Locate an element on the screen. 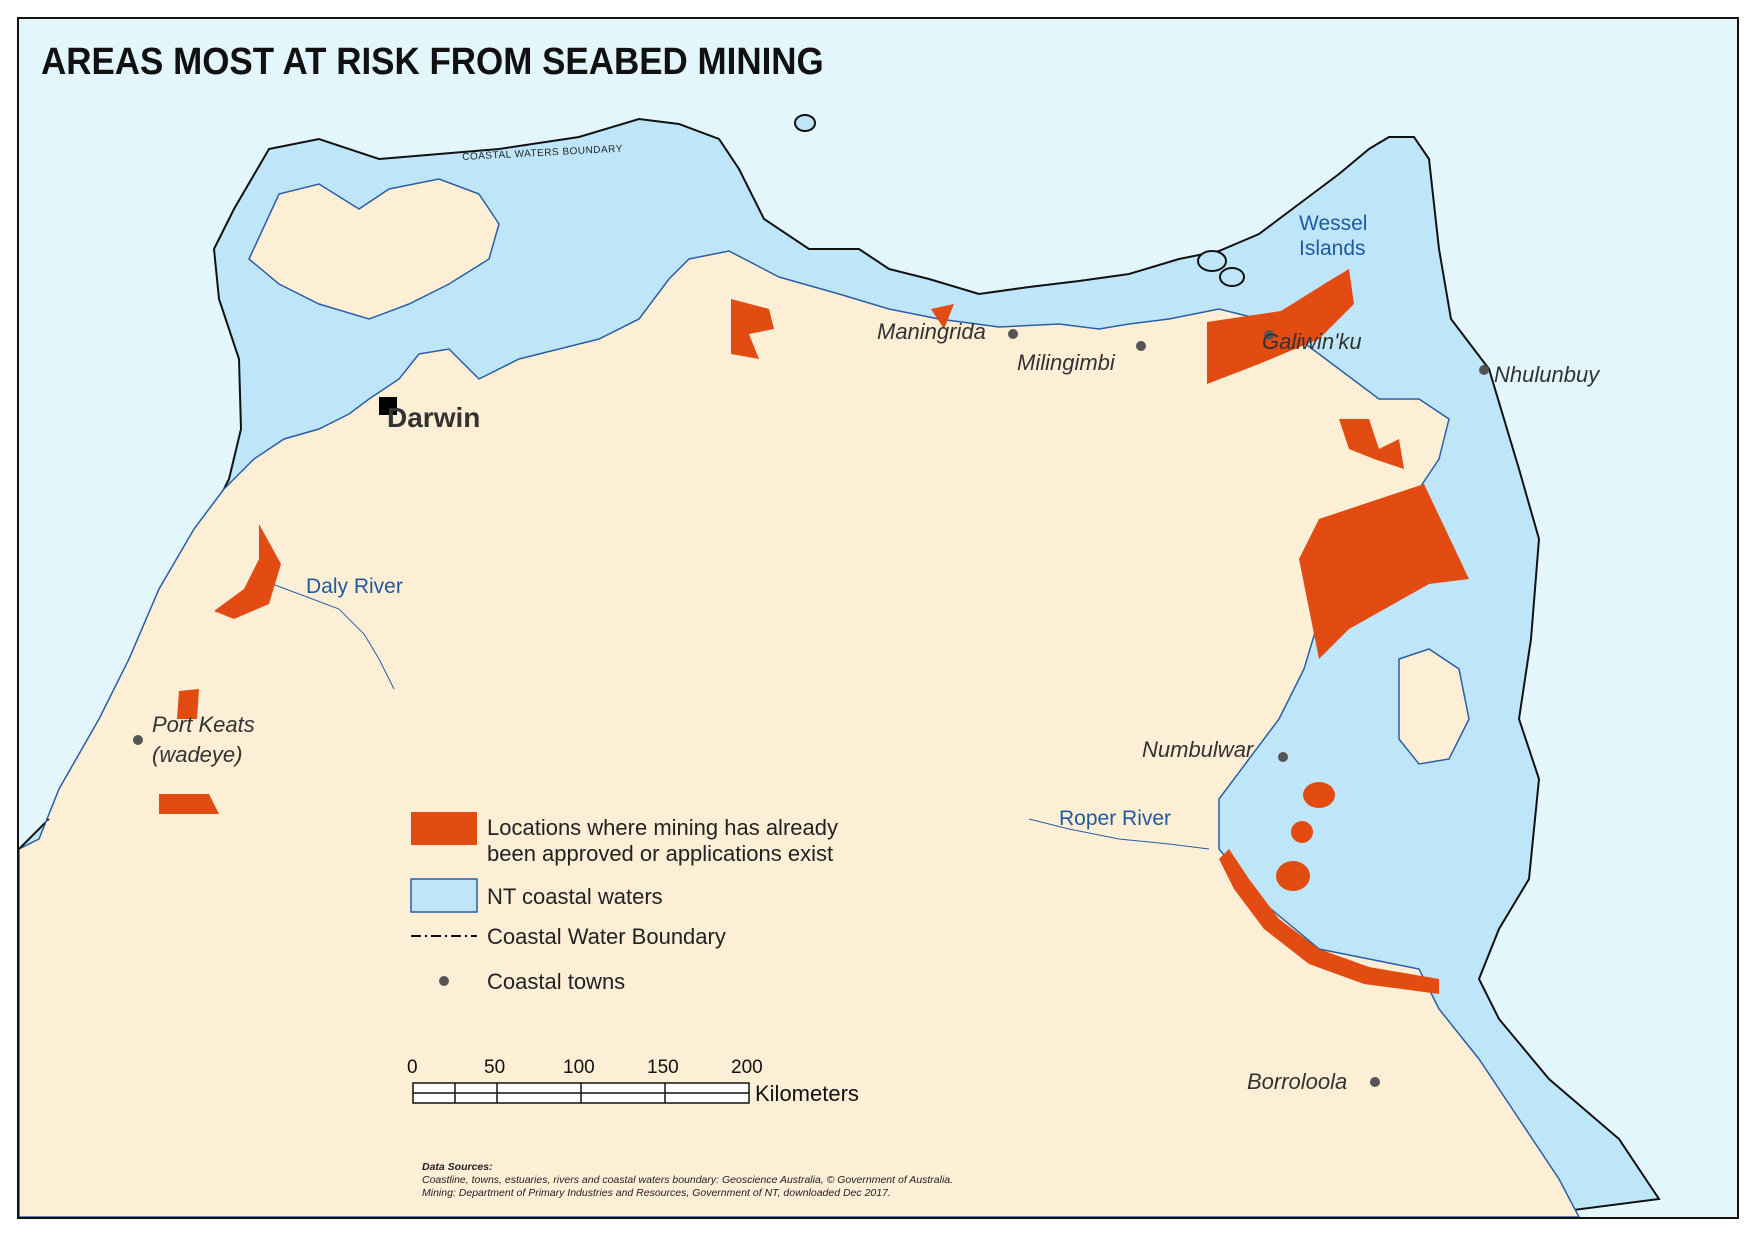  legend-mining-label-1: Locations where mining has already is located at coordinates (662, 827).